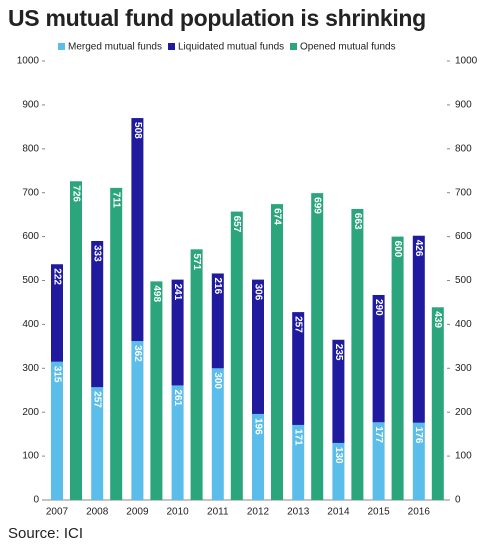 The height and width of the screenshot is (553, 480). What do you see at coordinates (217, 285) in the screenshot?
I see `value-label: 216` at bounding box center [217, 285].